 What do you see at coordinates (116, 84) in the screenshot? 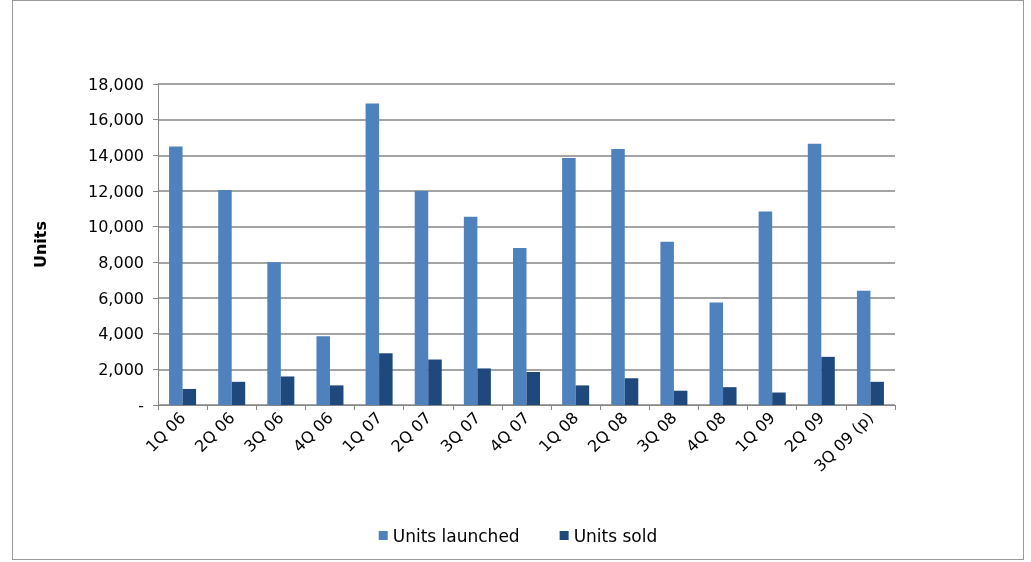
I see `y-tick-label: 18,000` at bounding box center [116, 84].